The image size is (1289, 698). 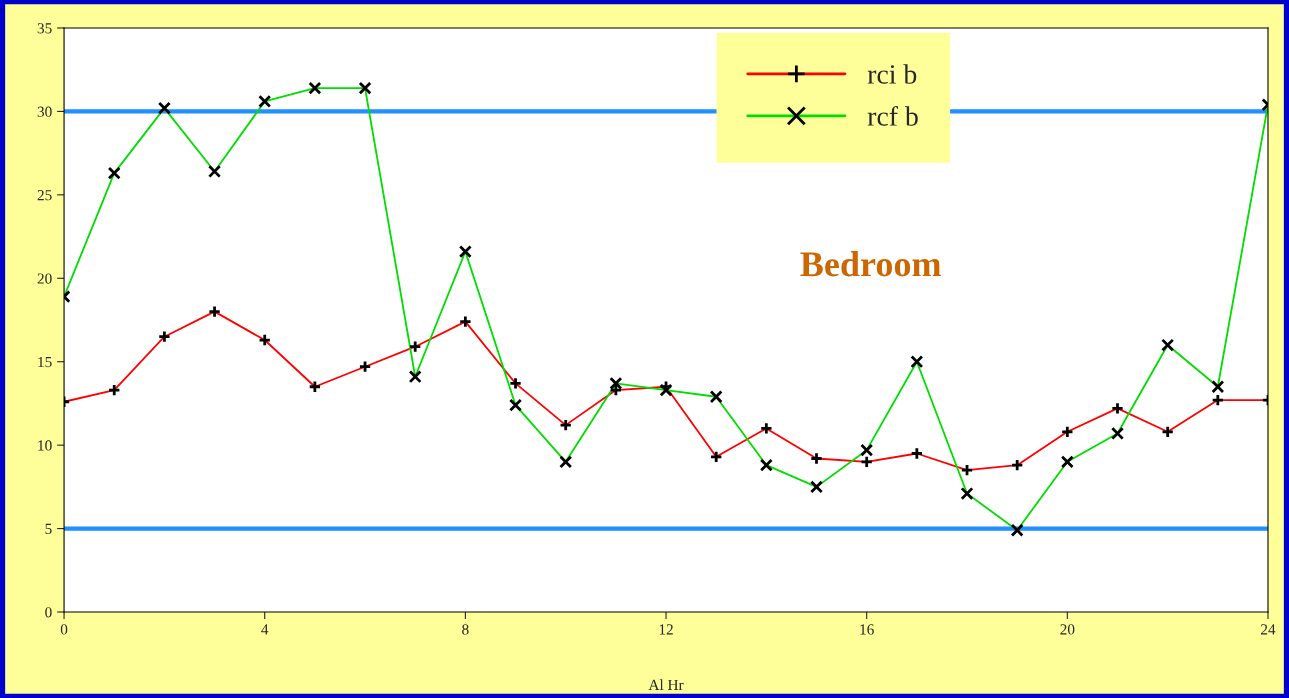 What do you see at coordinates (44, 195) in the screenshot?
I see `y-tick-label: 25` at bounding box center [44, 195].